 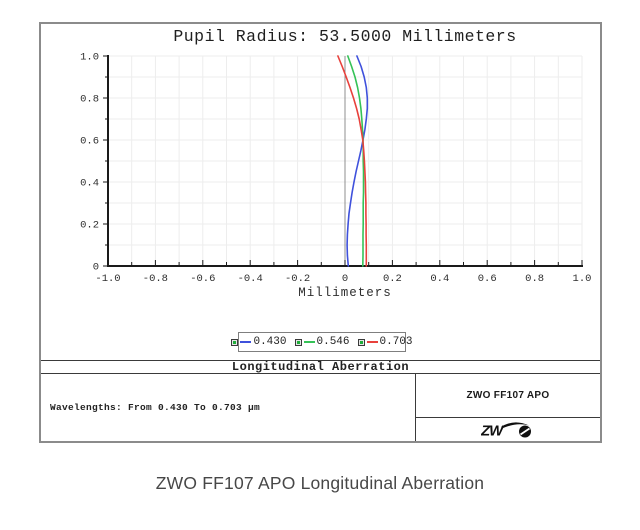 I want to click on x-tick-label: -1.0, so click(x=107, y=279).